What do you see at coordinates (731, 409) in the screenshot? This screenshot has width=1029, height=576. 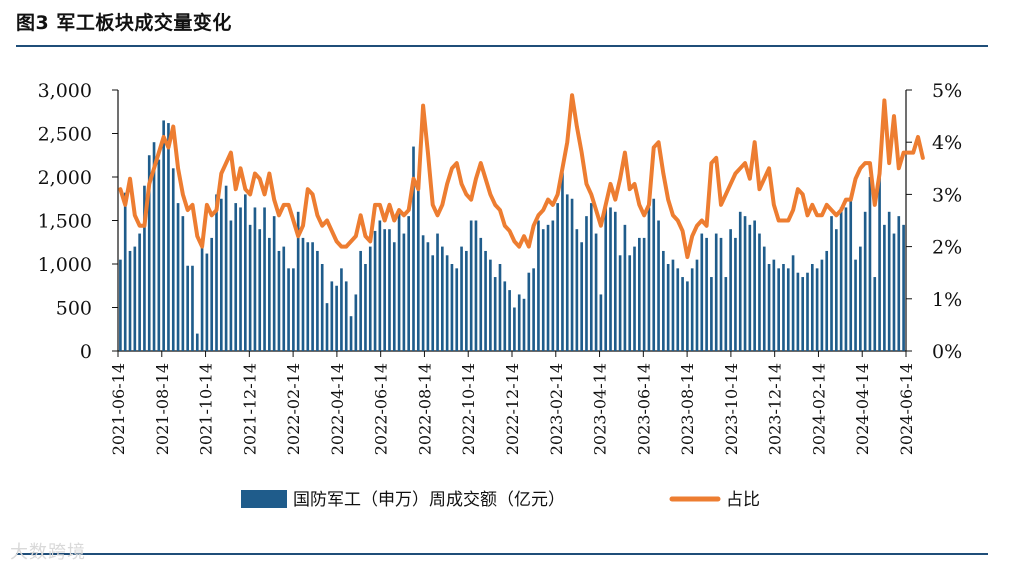 I see `x-tick-label: 2023-10-14` at bounding box center [731, 409].